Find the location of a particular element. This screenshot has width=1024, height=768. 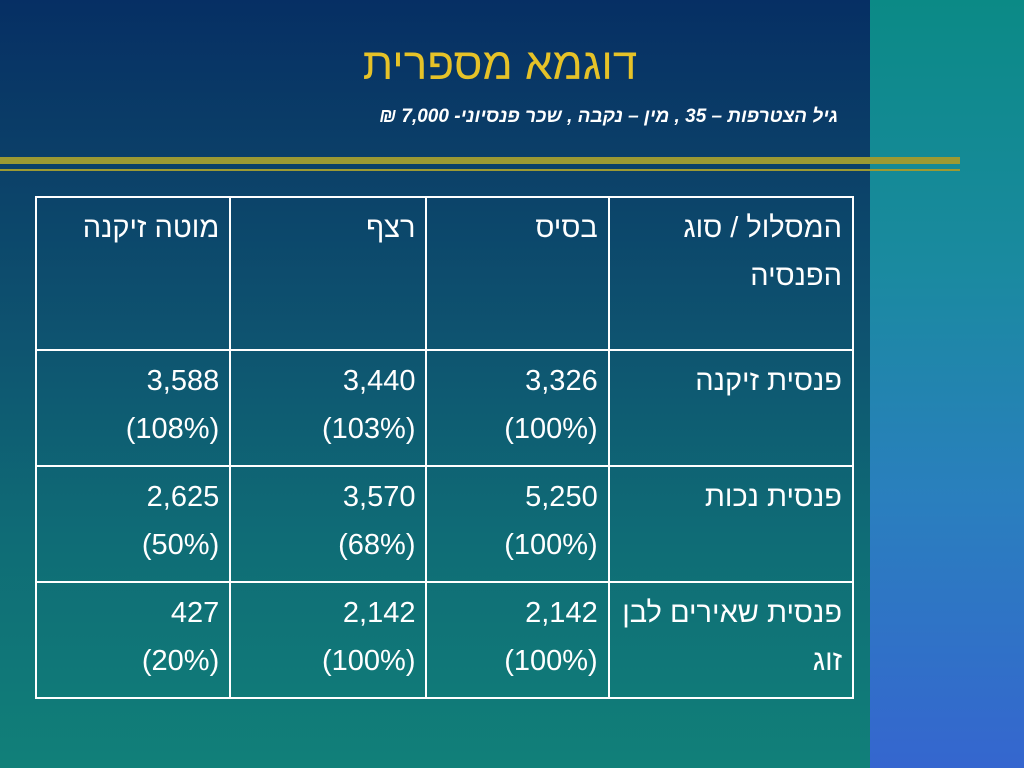

cell-value: 3,570 is located at coordinates (379, 497).